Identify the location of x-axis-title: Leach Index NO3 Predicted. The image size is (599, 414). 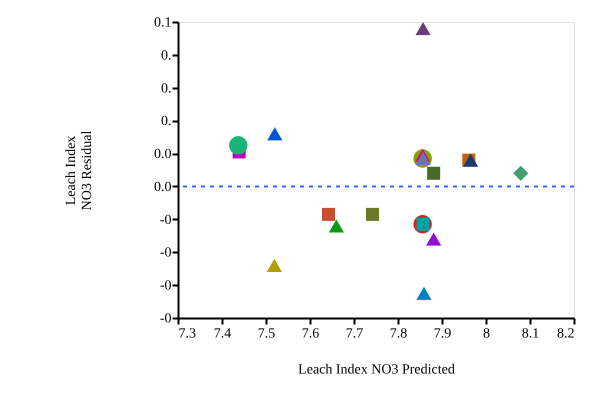
(376, 370).